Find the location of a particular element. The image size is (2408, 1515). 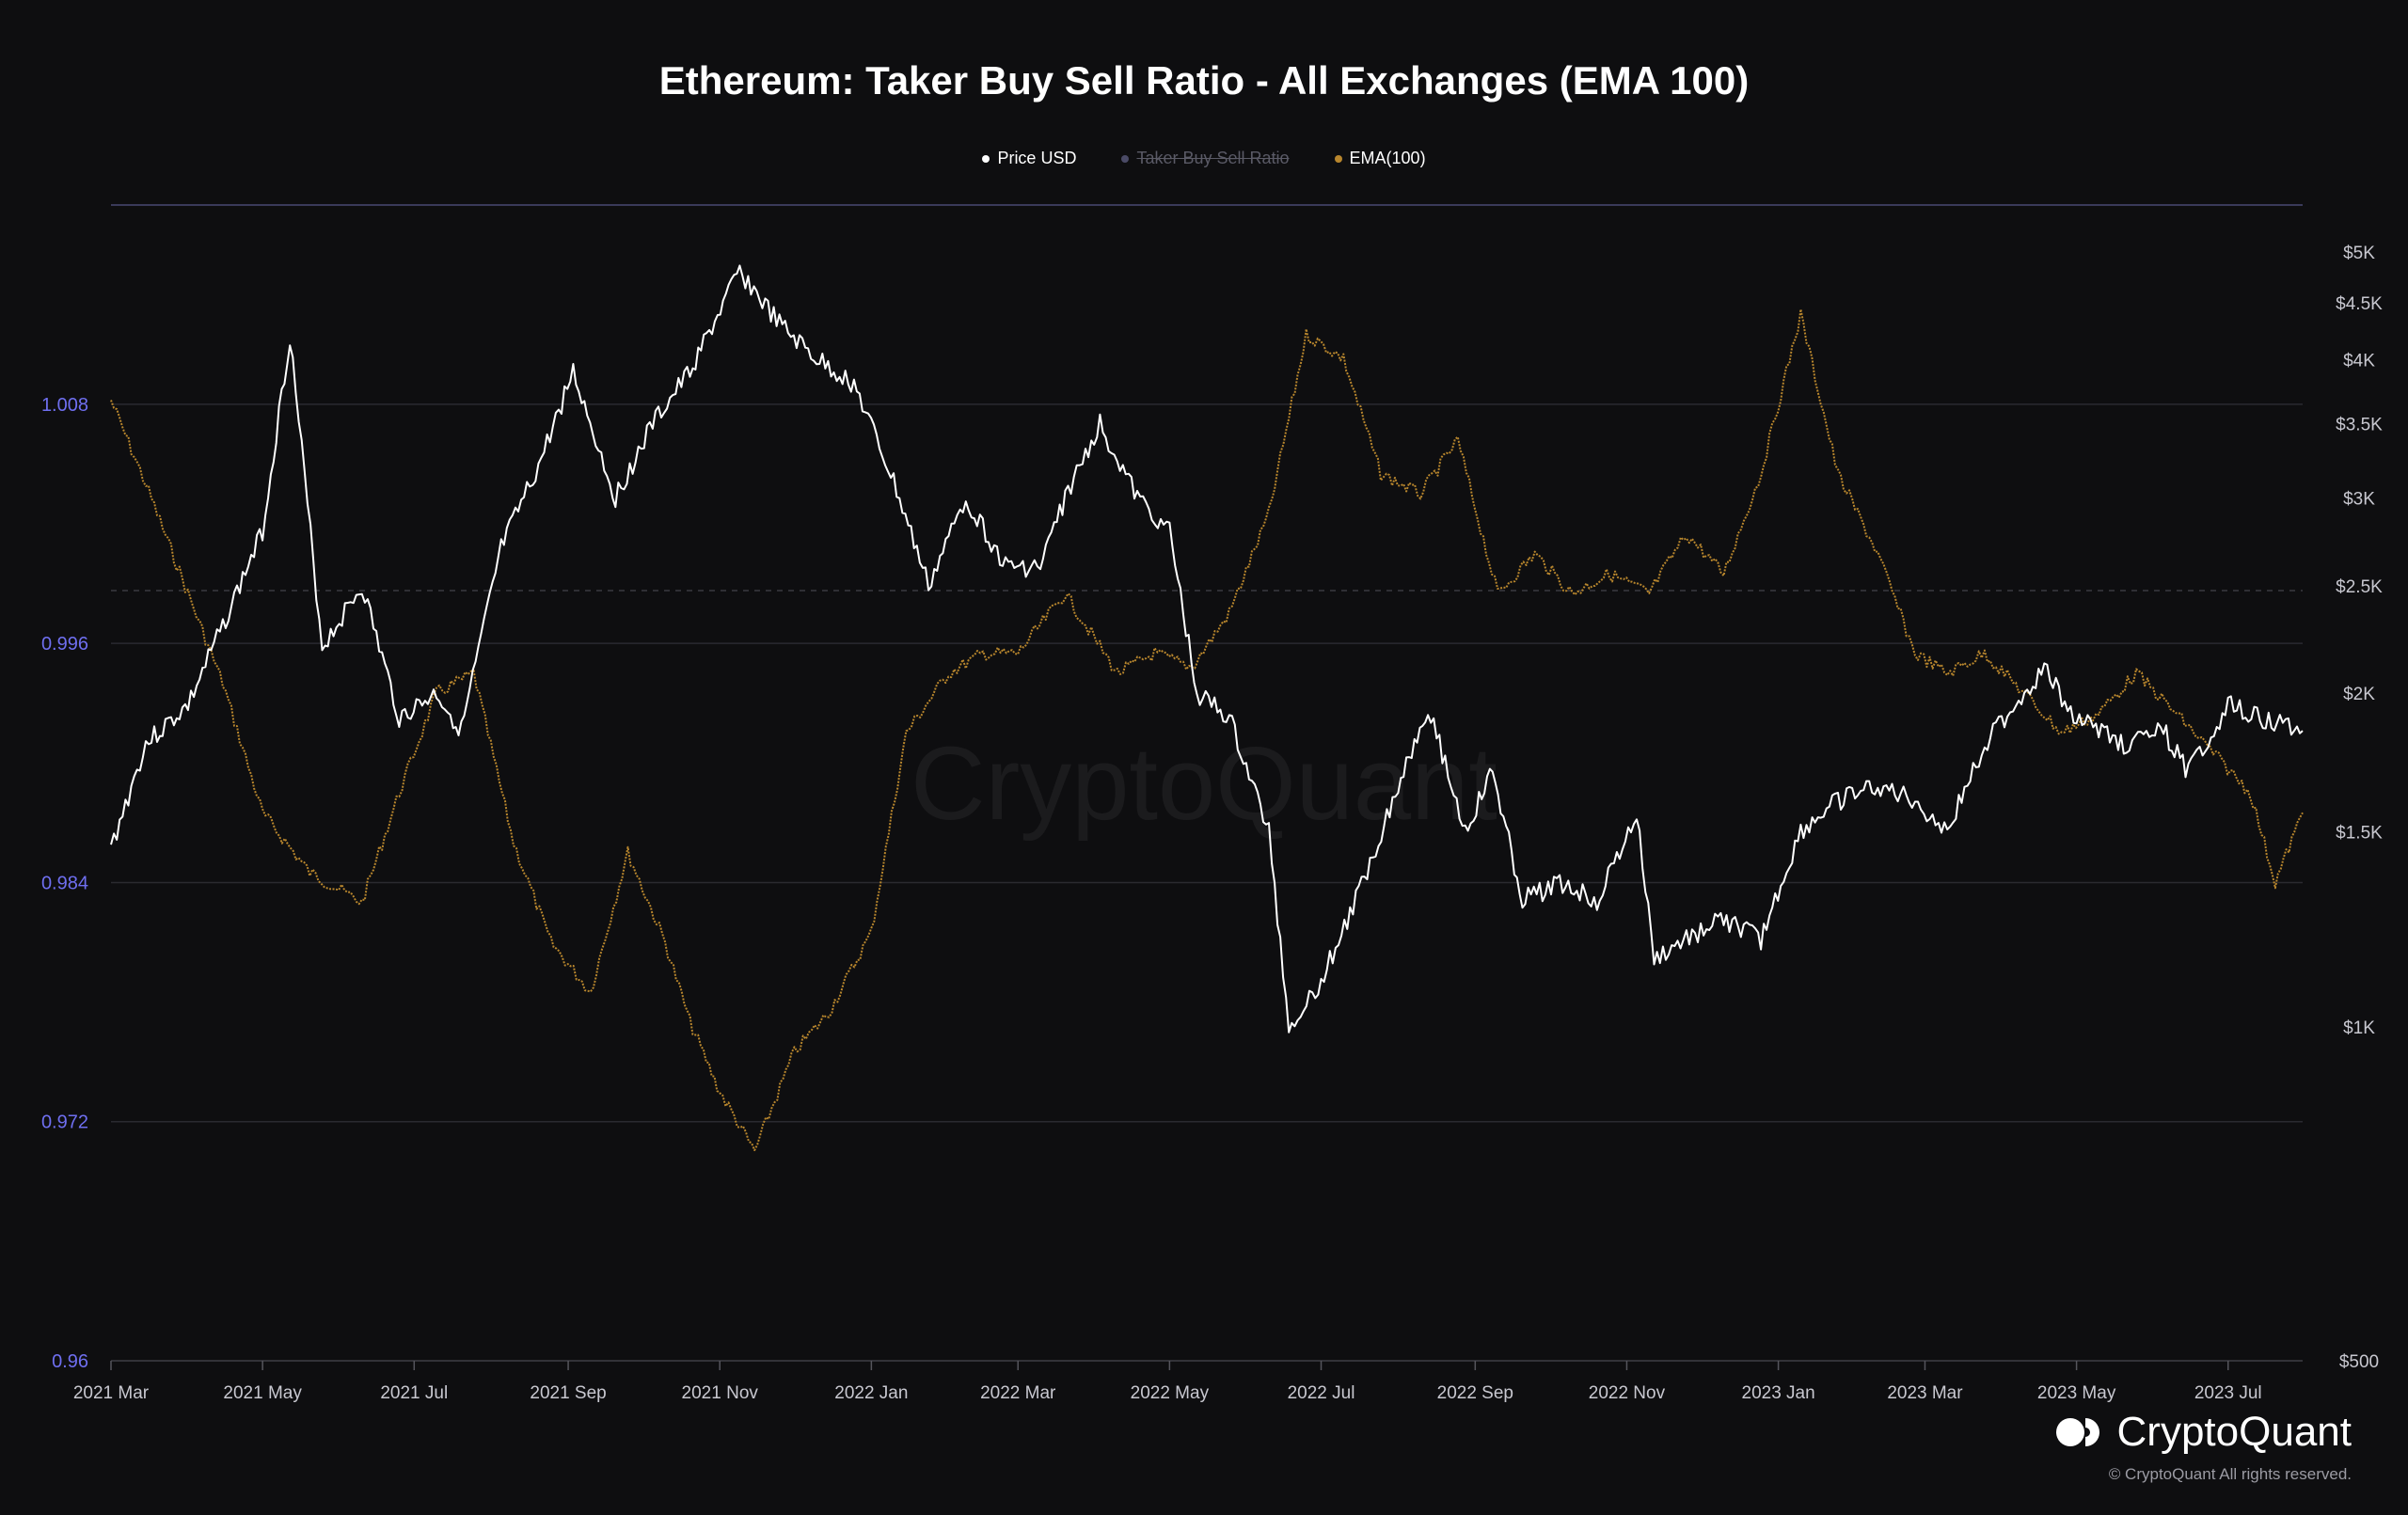

x-axis-tick-label: 2022 Jul is located at coordinates (1321, 1393).